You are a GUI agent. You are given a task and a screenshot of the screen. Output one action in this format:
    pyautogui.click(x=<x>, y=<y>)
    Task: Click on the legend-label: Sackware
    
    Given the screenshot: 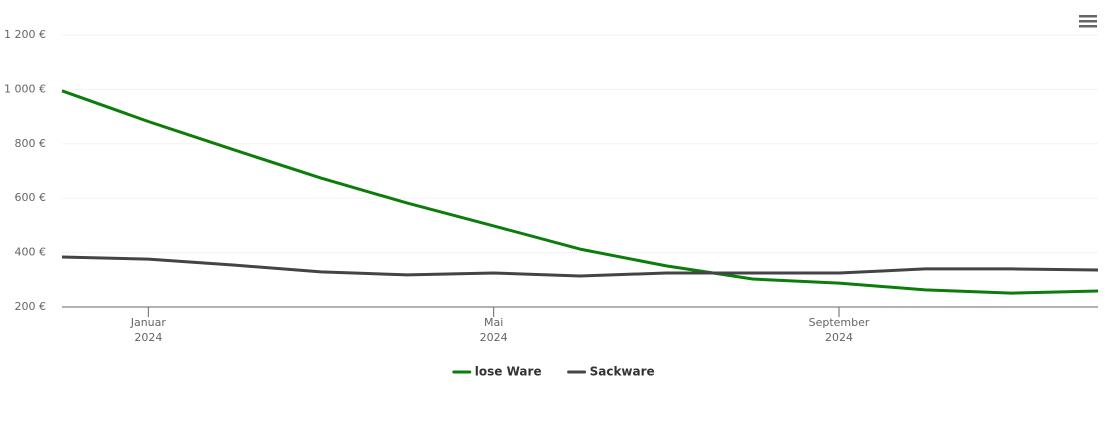 What is the action you would take?
    pyautogui.click(x=622, y=372)
    